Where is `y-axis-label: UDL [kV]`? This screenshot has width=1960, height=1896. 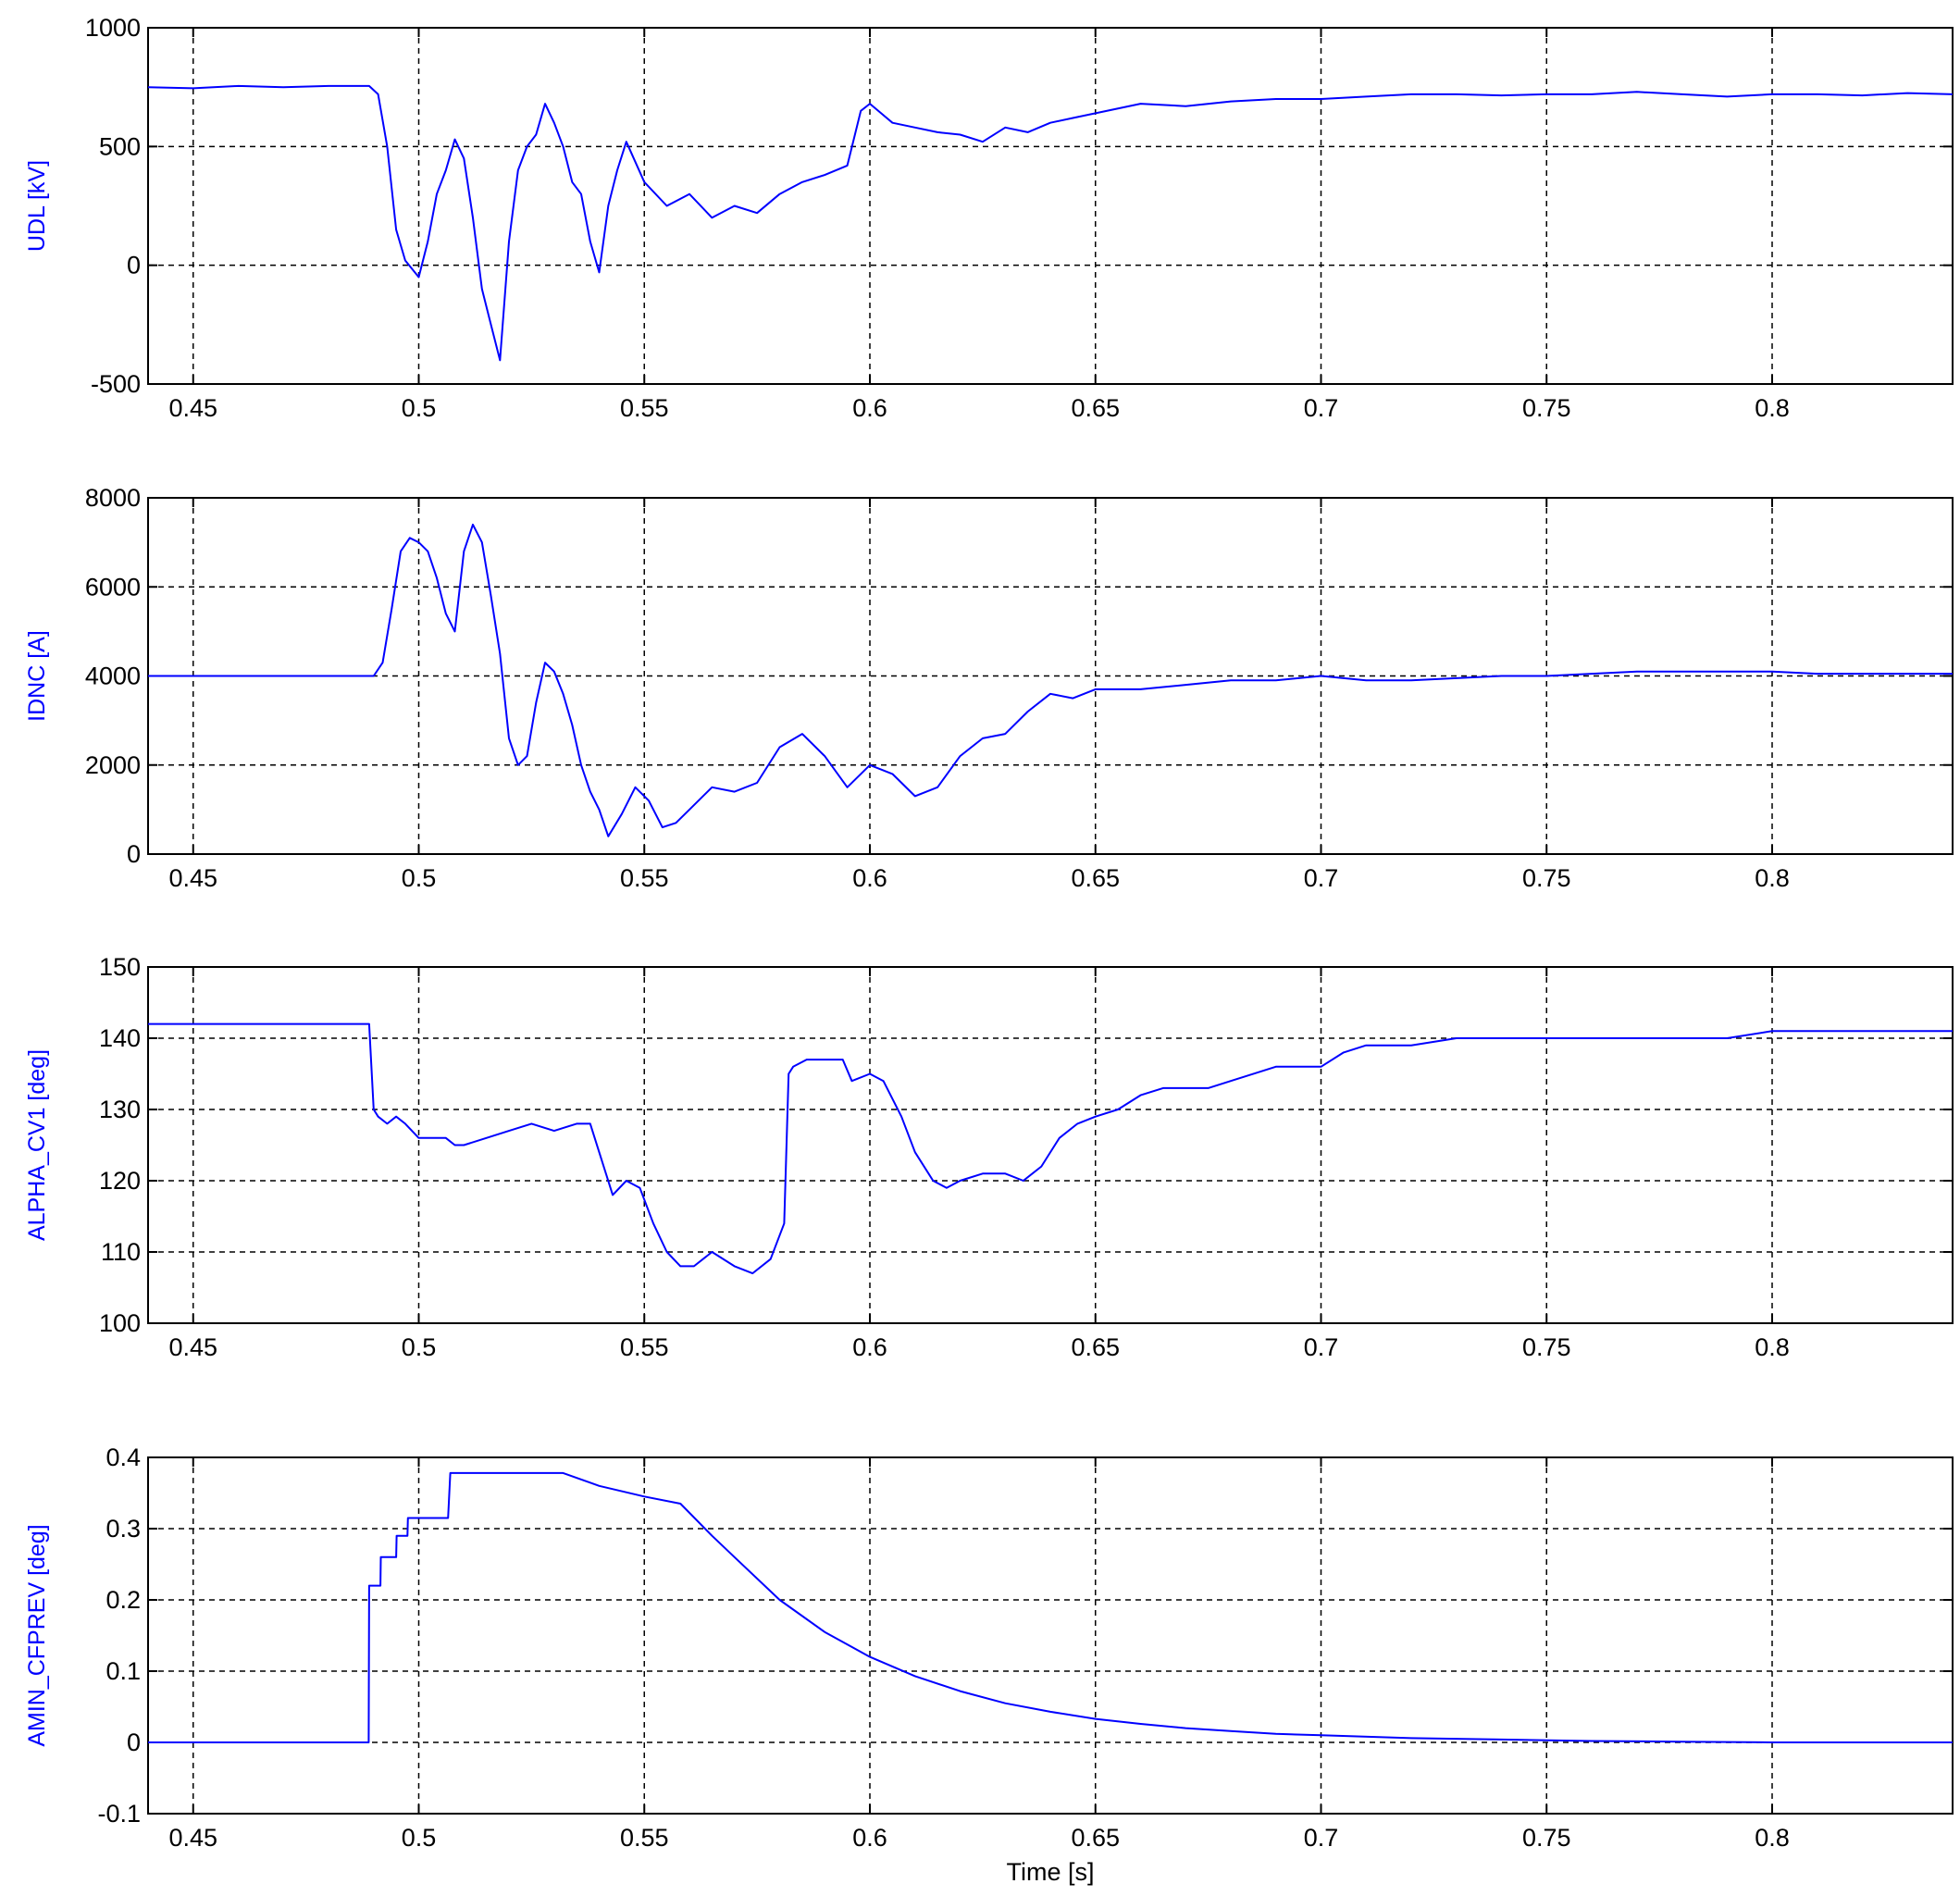 y-axis-label: UDL [kV] is located at coordinates (37, 206).